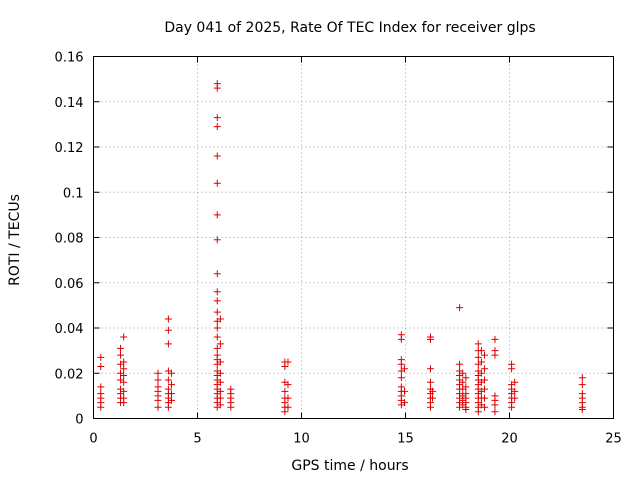  I want to click on y-tick-label: 0.06, so click(69, 284).